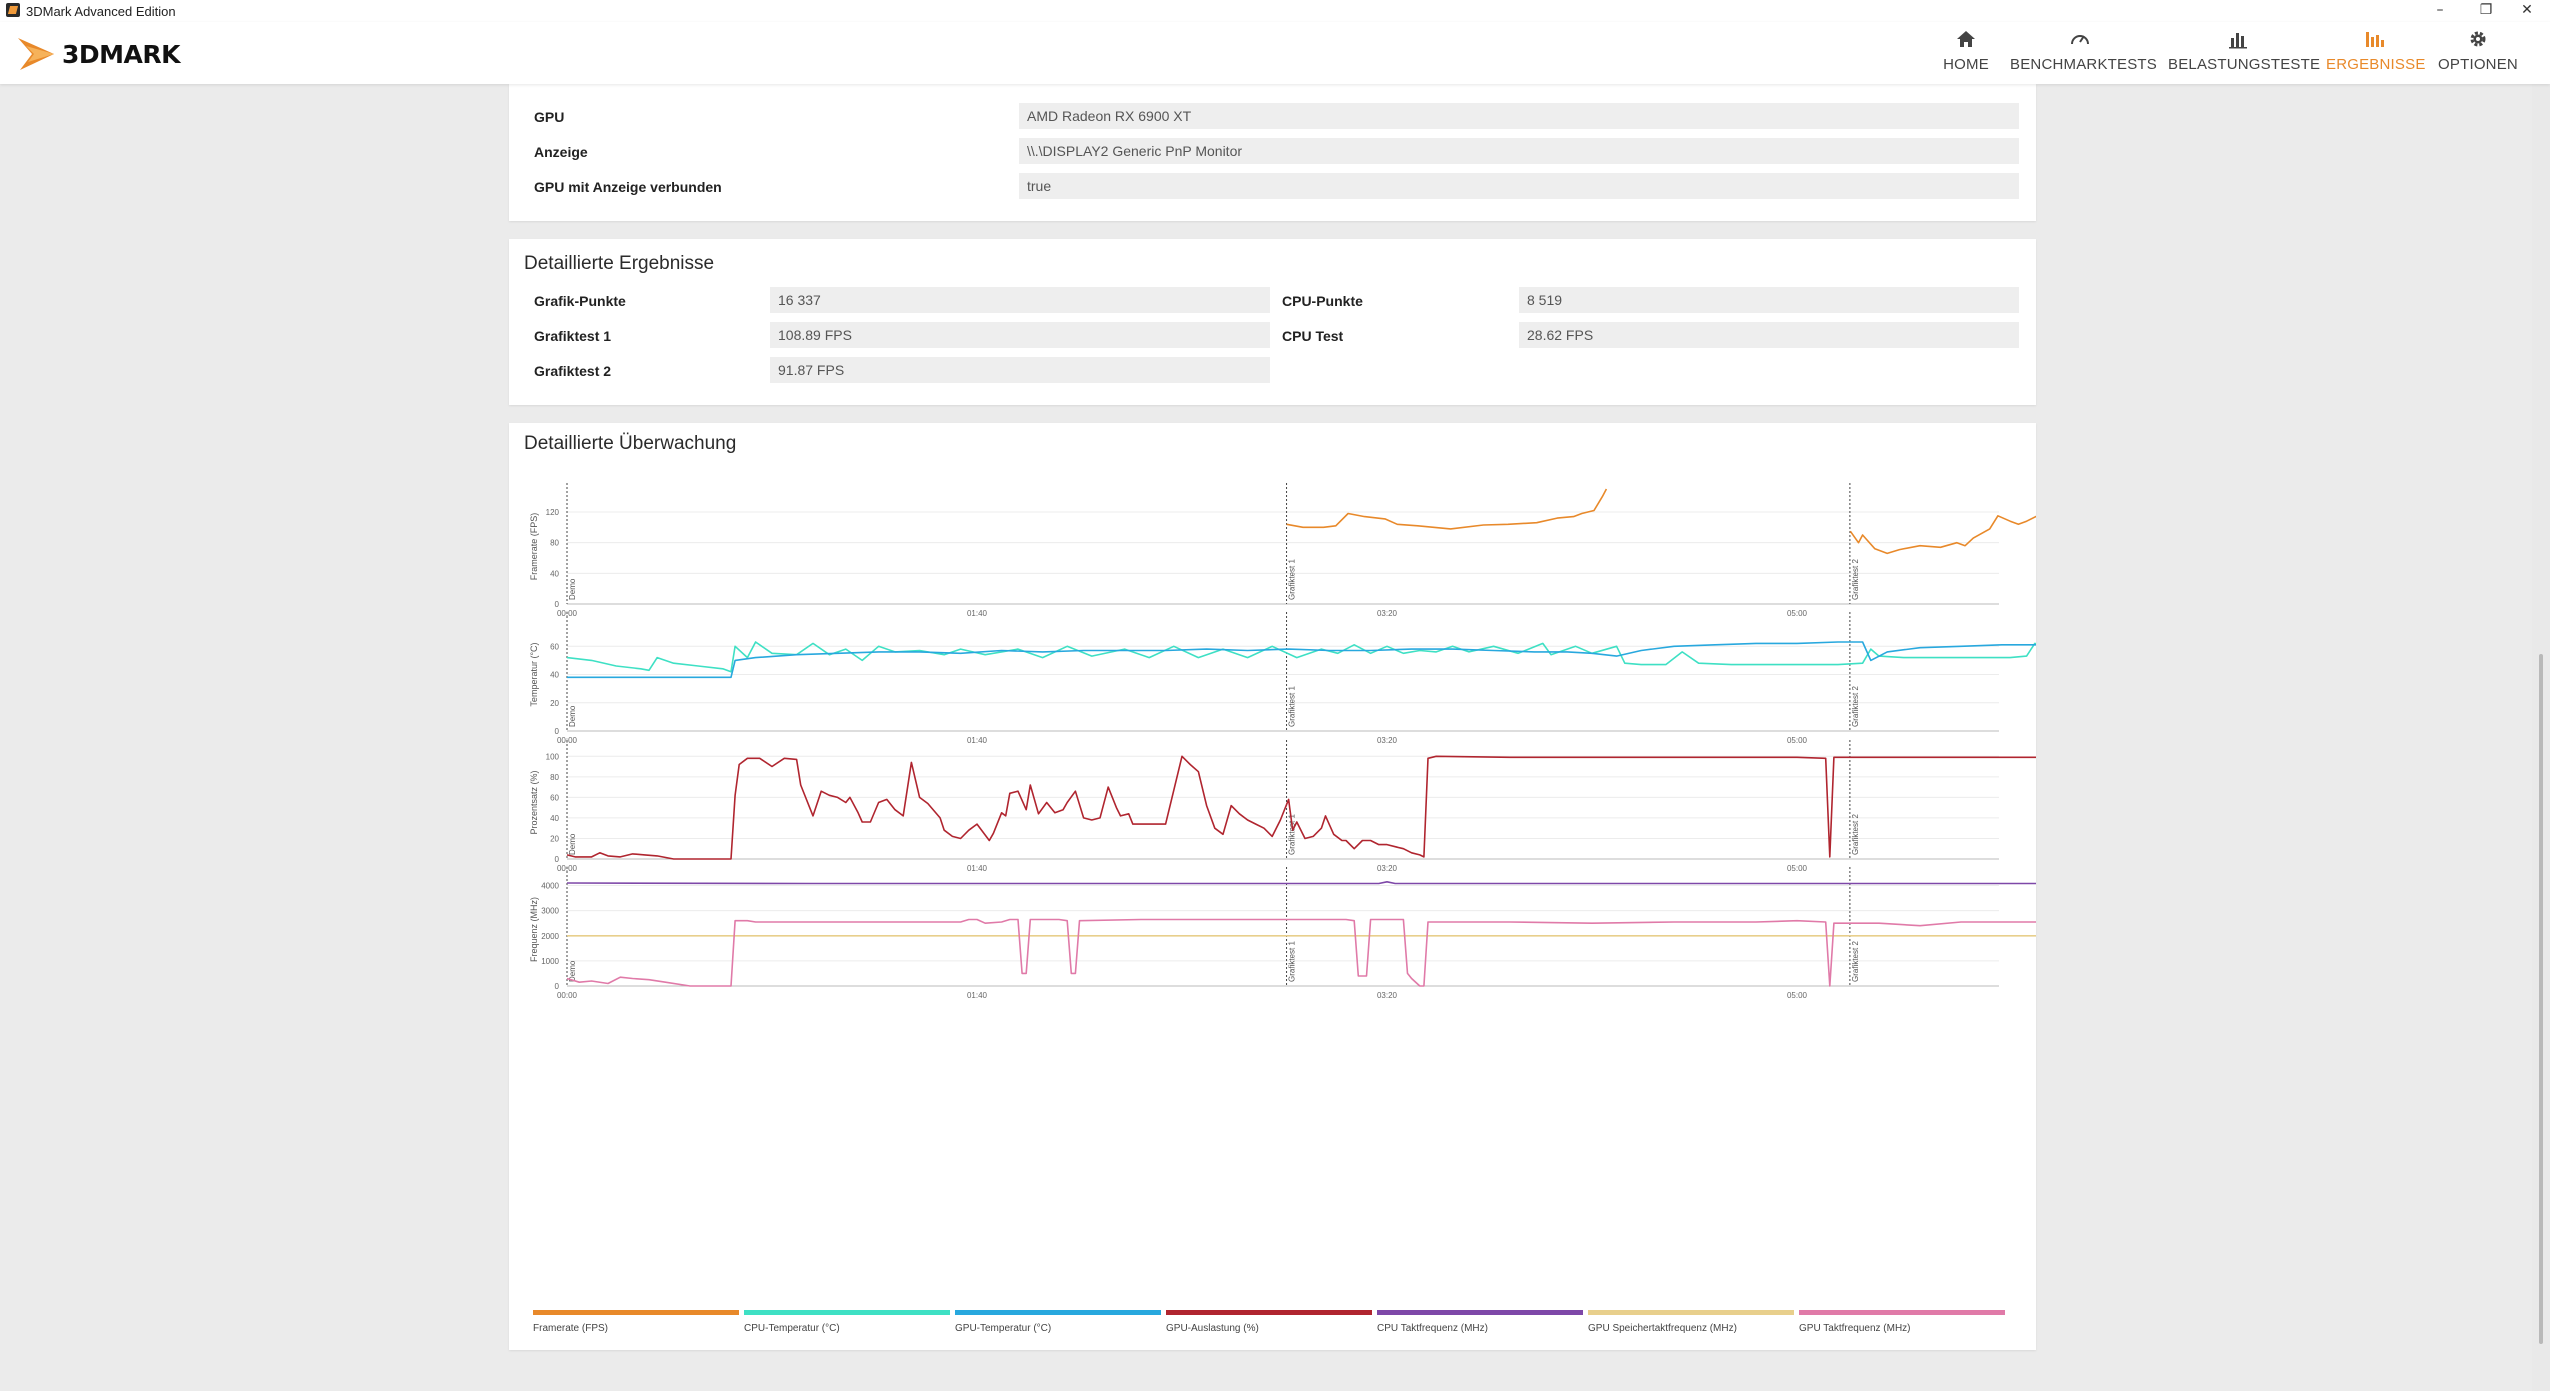 The image size is (2550, 1391). I want to click on home-icon, so click(1966, 39).